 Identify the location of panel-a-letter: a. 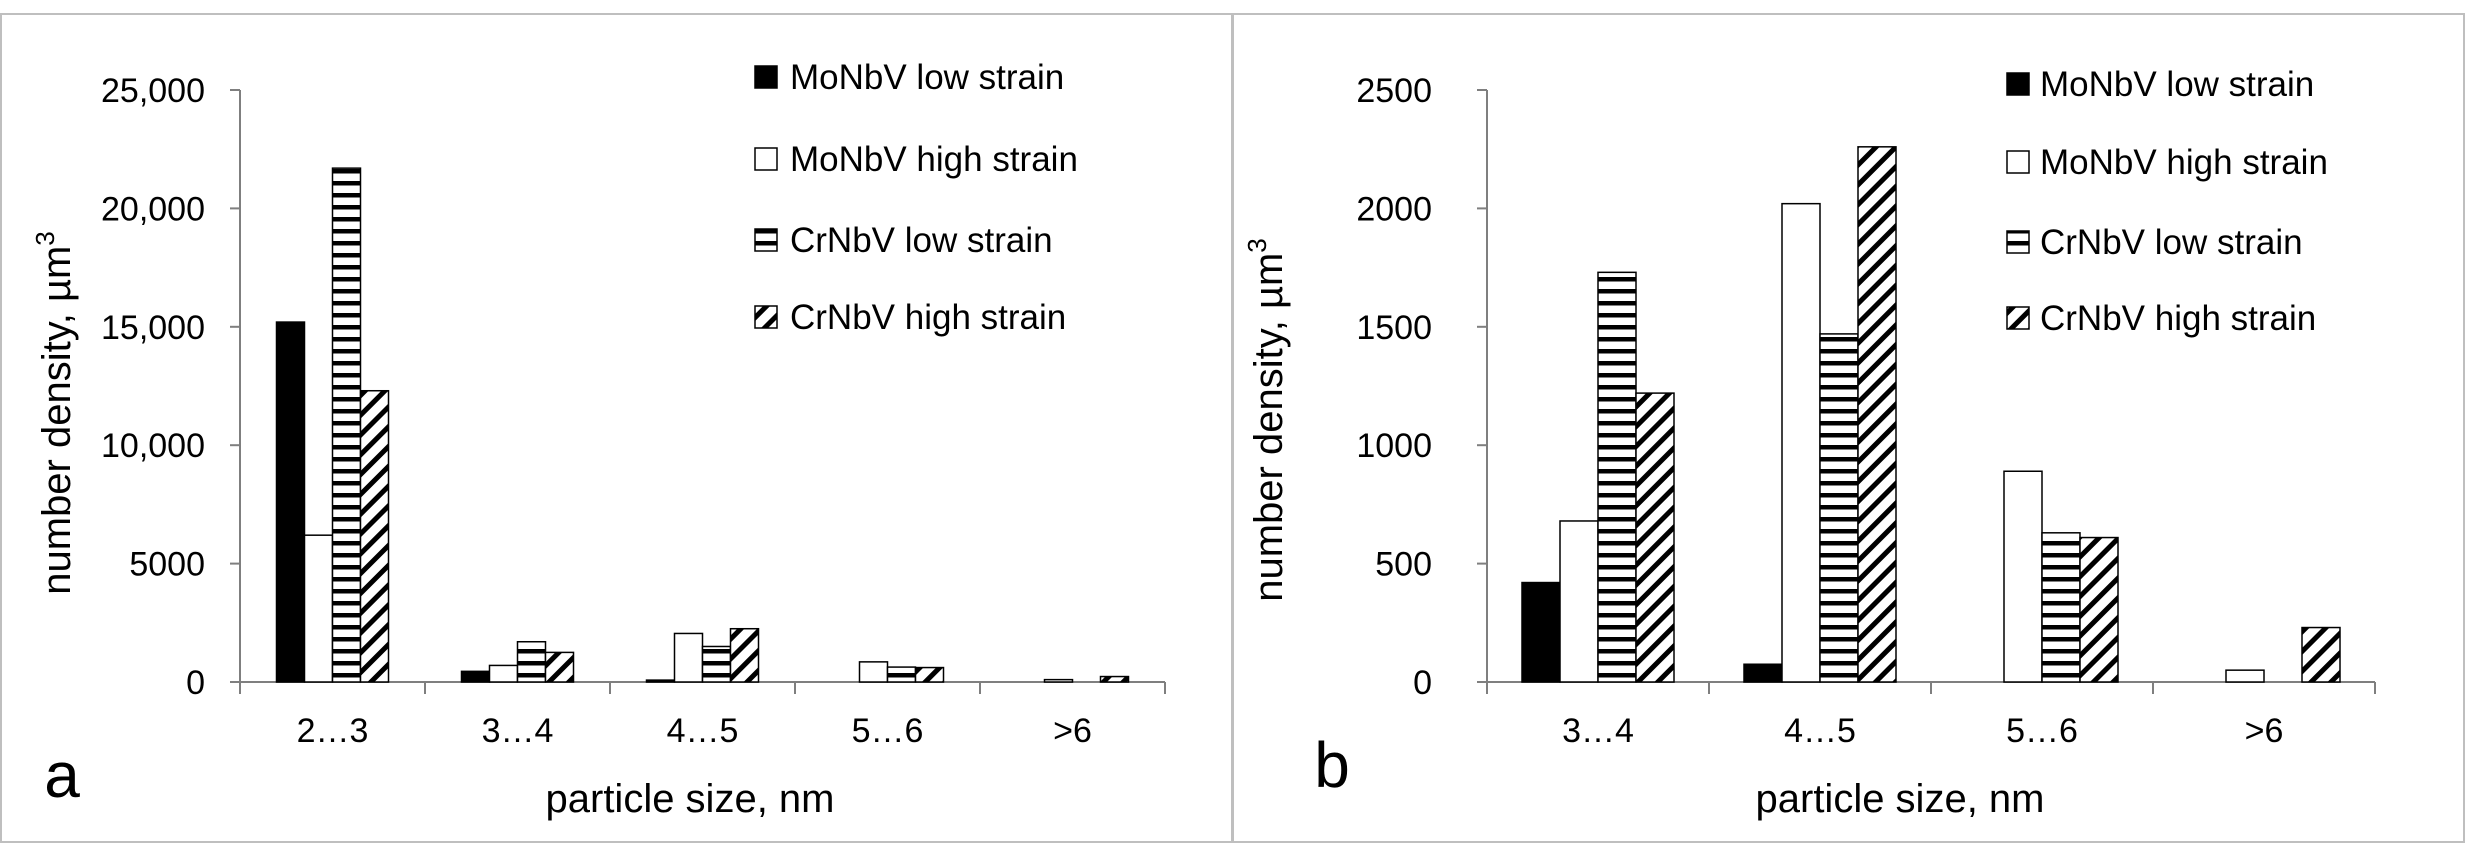
(62, 775).